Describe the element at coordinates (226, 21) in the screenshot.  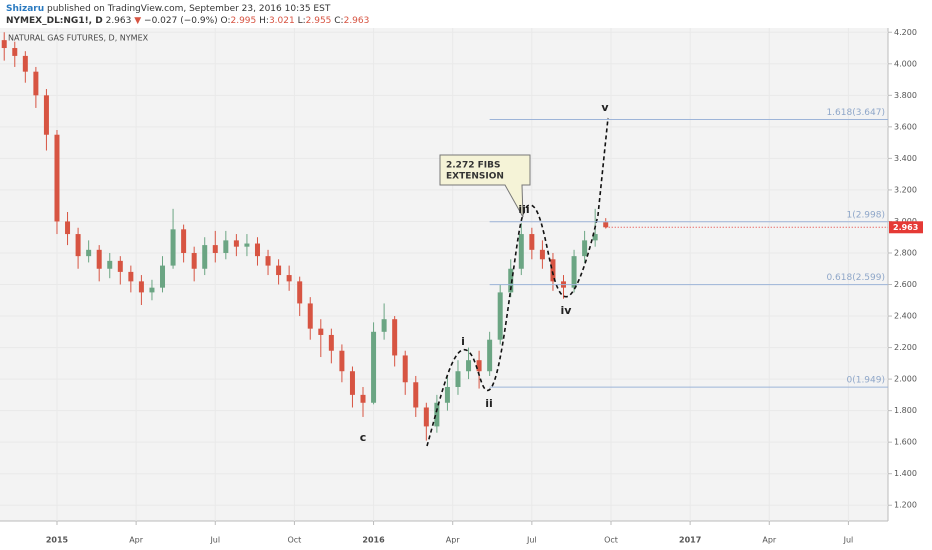
I see `o-label: O:` at that location.